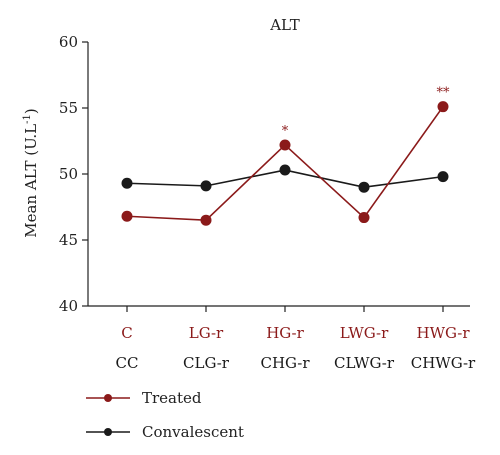 The height and width of the screenshot is (455, 500). What do you see at coordinates (68, 108) in the screenshot?
I see `y-tick-label: 55` at bounding box center [68, 108].